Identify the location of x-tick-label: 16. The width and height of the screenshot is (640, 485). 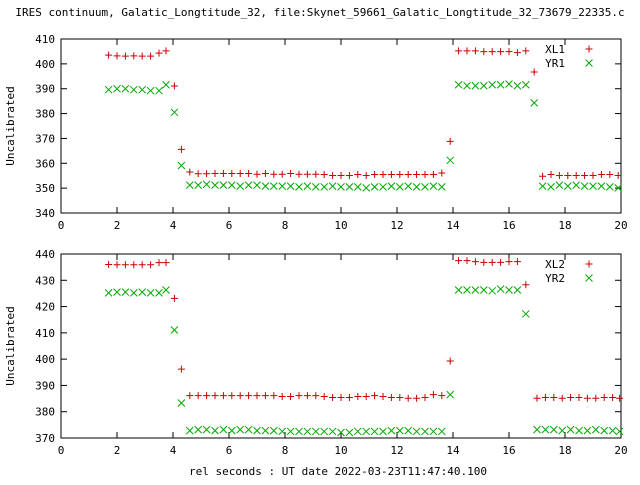
(508, 450).